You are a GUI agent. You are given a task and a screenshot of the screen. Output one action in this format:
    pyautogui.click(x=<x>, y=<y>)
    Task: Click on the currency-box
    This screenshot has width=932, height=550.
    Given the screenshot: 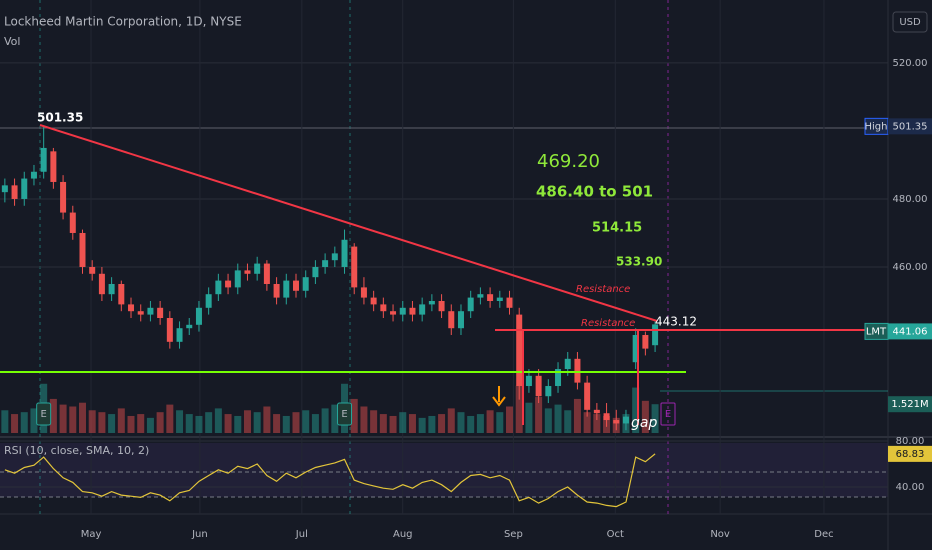 What is the action you would take?
    pyautogui.click(x=910, y=22)
    